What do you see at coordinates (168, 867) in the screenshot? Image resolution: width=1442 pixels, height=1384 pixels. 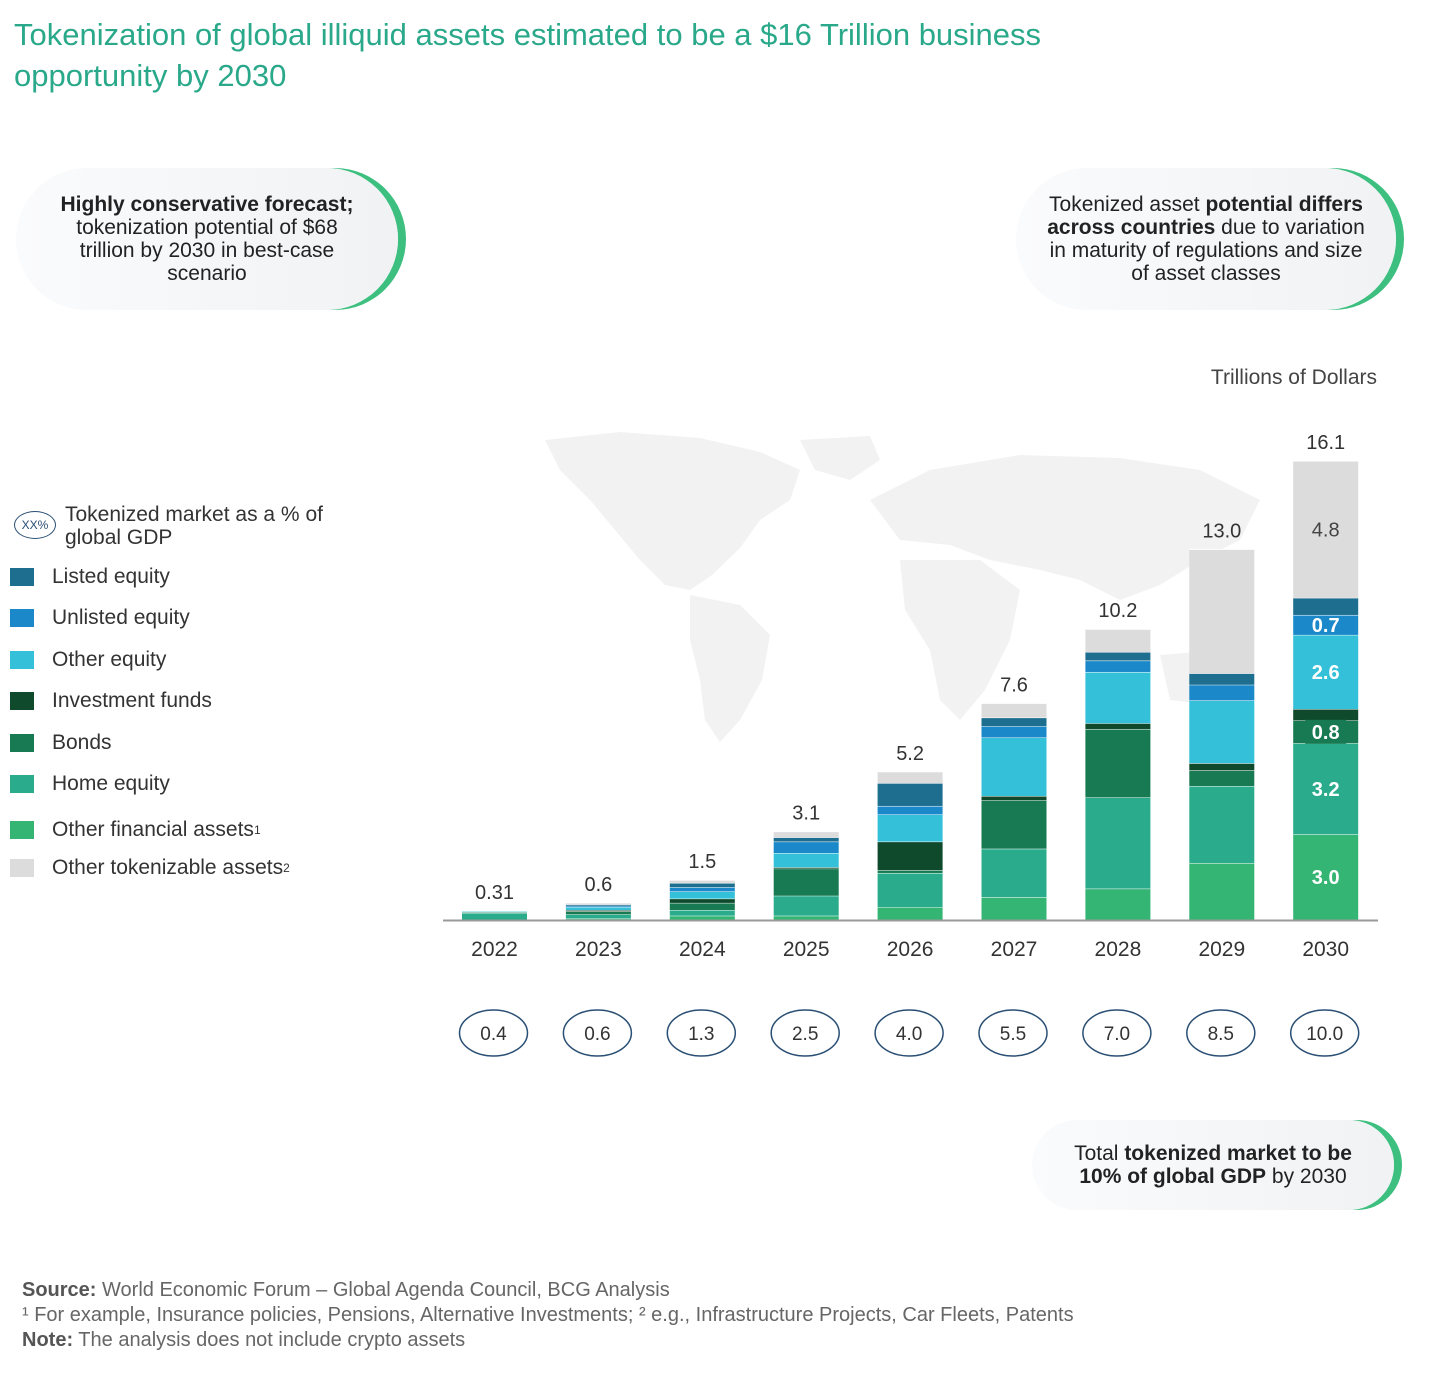 I see `legend-label: Other tokenizable assets` at bounding box center [168, 867].